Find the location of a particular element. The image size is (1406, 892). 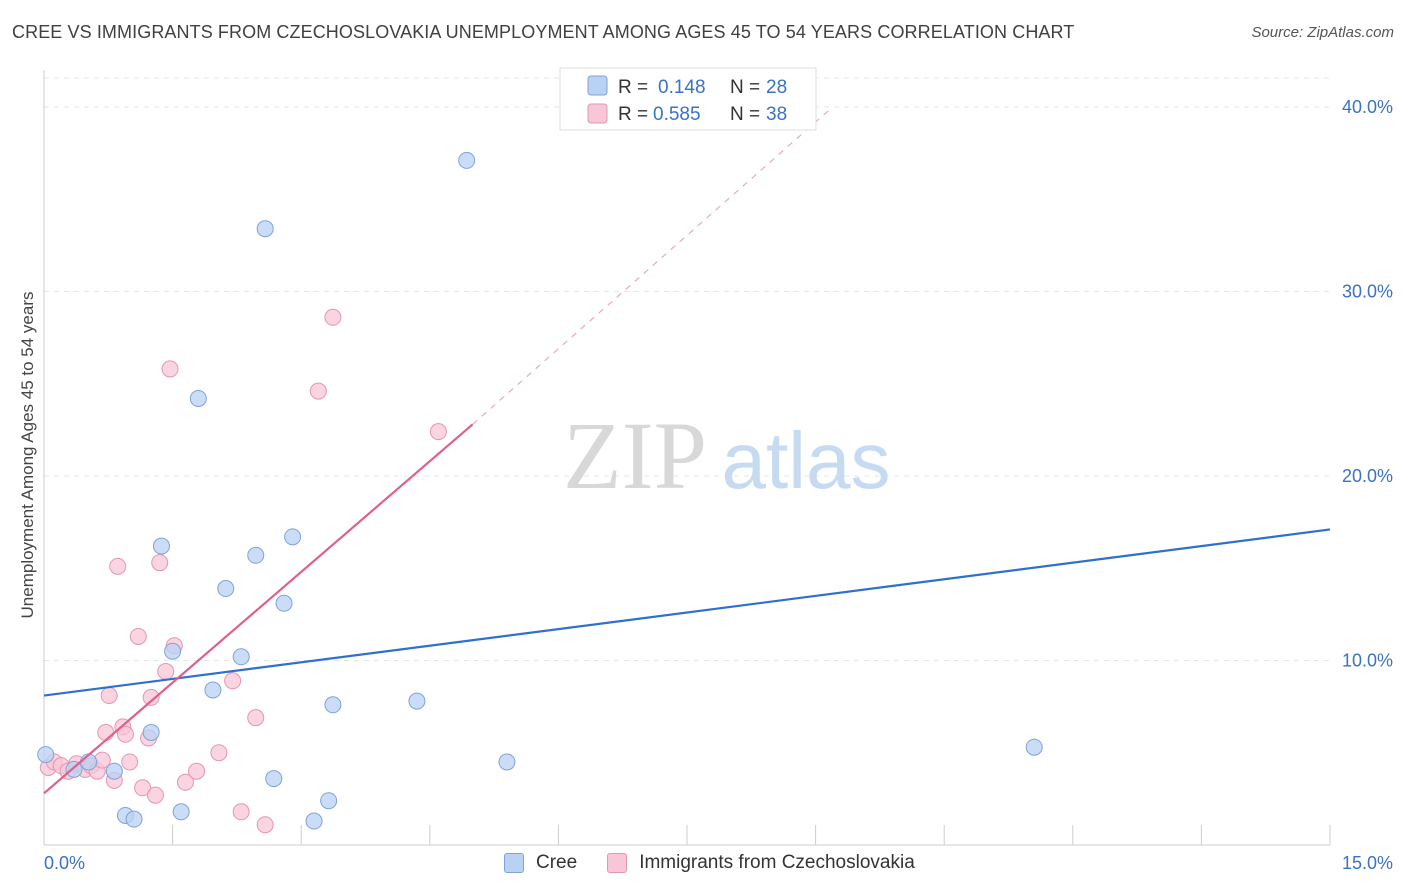

x-tick-labels: 0.0% 15.0% is located at coordinates (718, 863).